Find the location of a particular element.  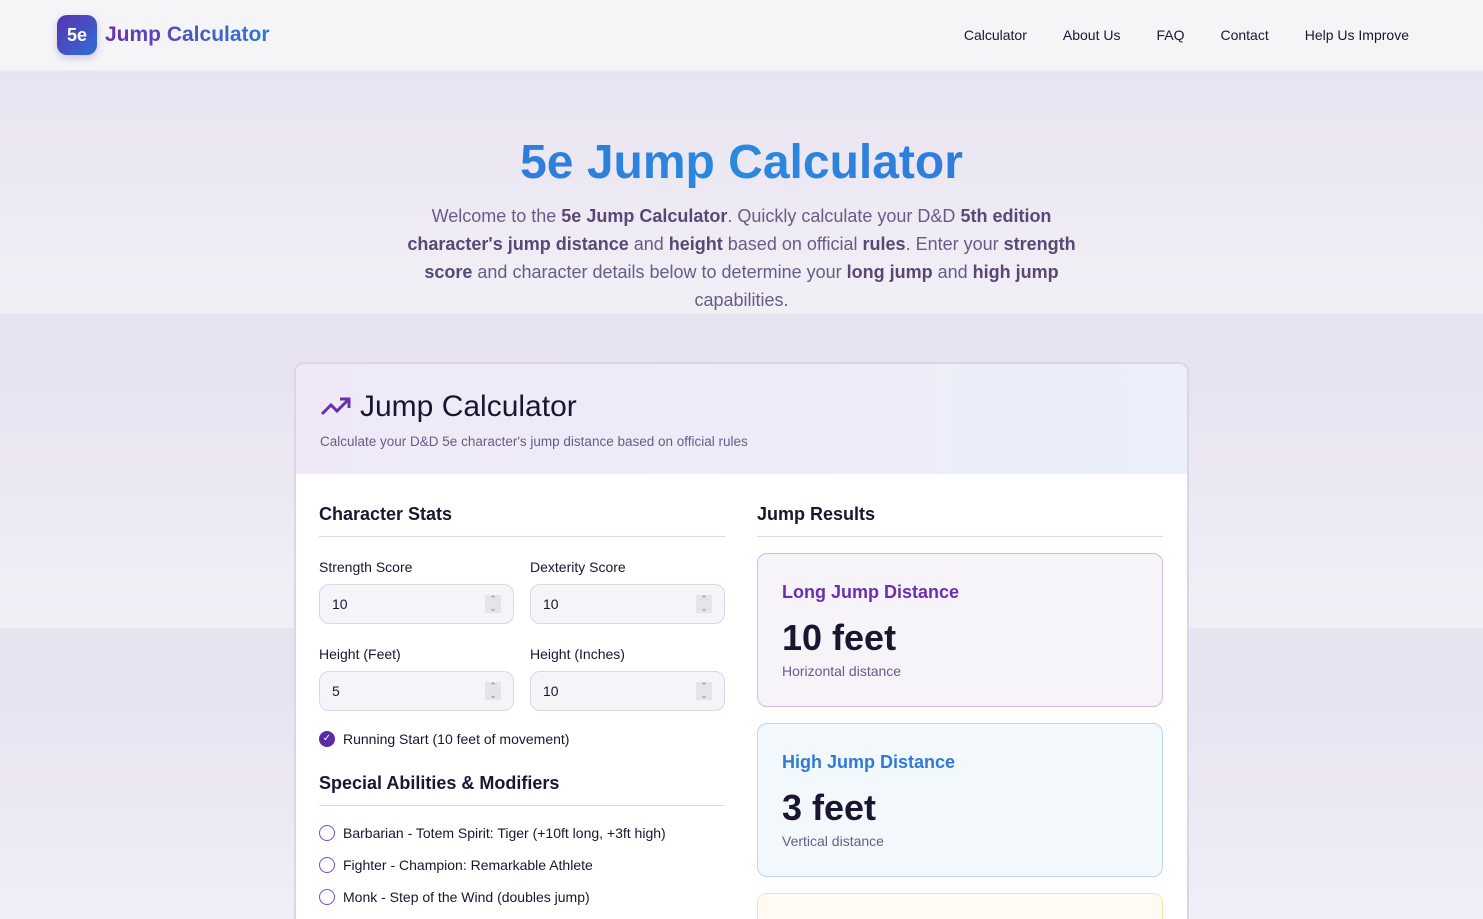

long-jump-title: Long Jump Distance is located at coordinates (871, 592).